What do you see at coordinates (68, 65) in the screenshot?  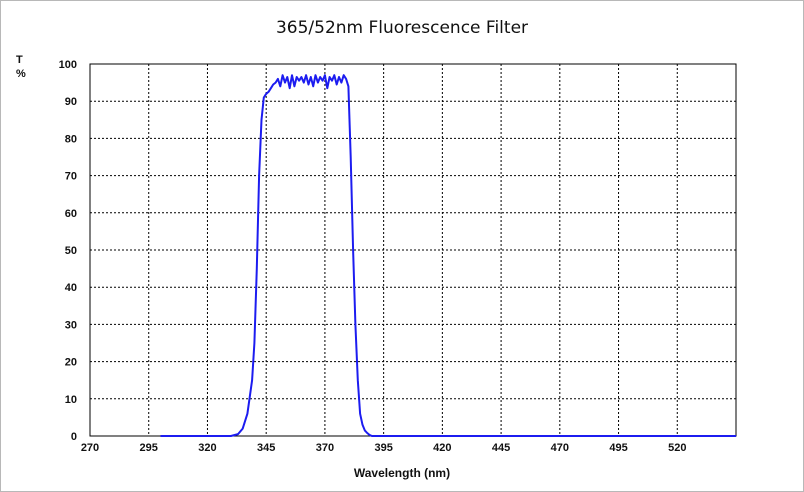 I see `y-tick-100: 100` at bounding box center [68, 65].